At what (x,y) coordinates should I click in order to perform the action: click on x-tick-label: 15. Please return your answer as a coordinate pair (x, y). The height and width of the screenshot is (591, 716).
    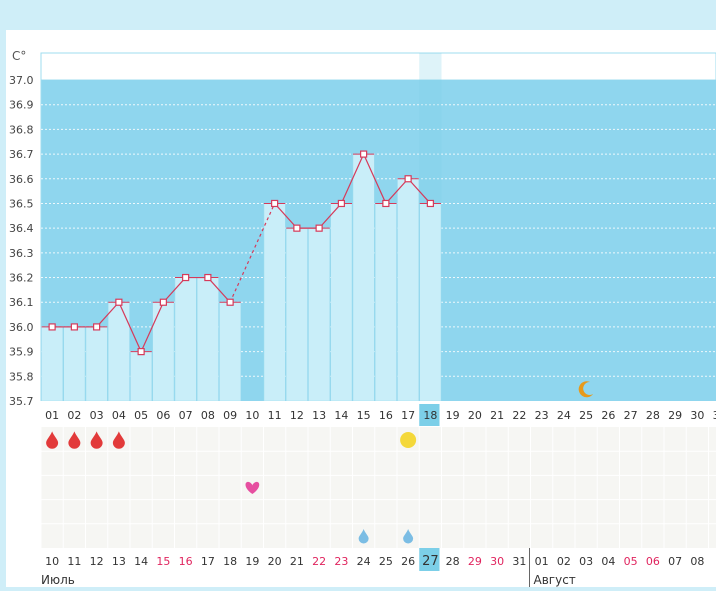
    Looking at the image, I should click on (364, 415).